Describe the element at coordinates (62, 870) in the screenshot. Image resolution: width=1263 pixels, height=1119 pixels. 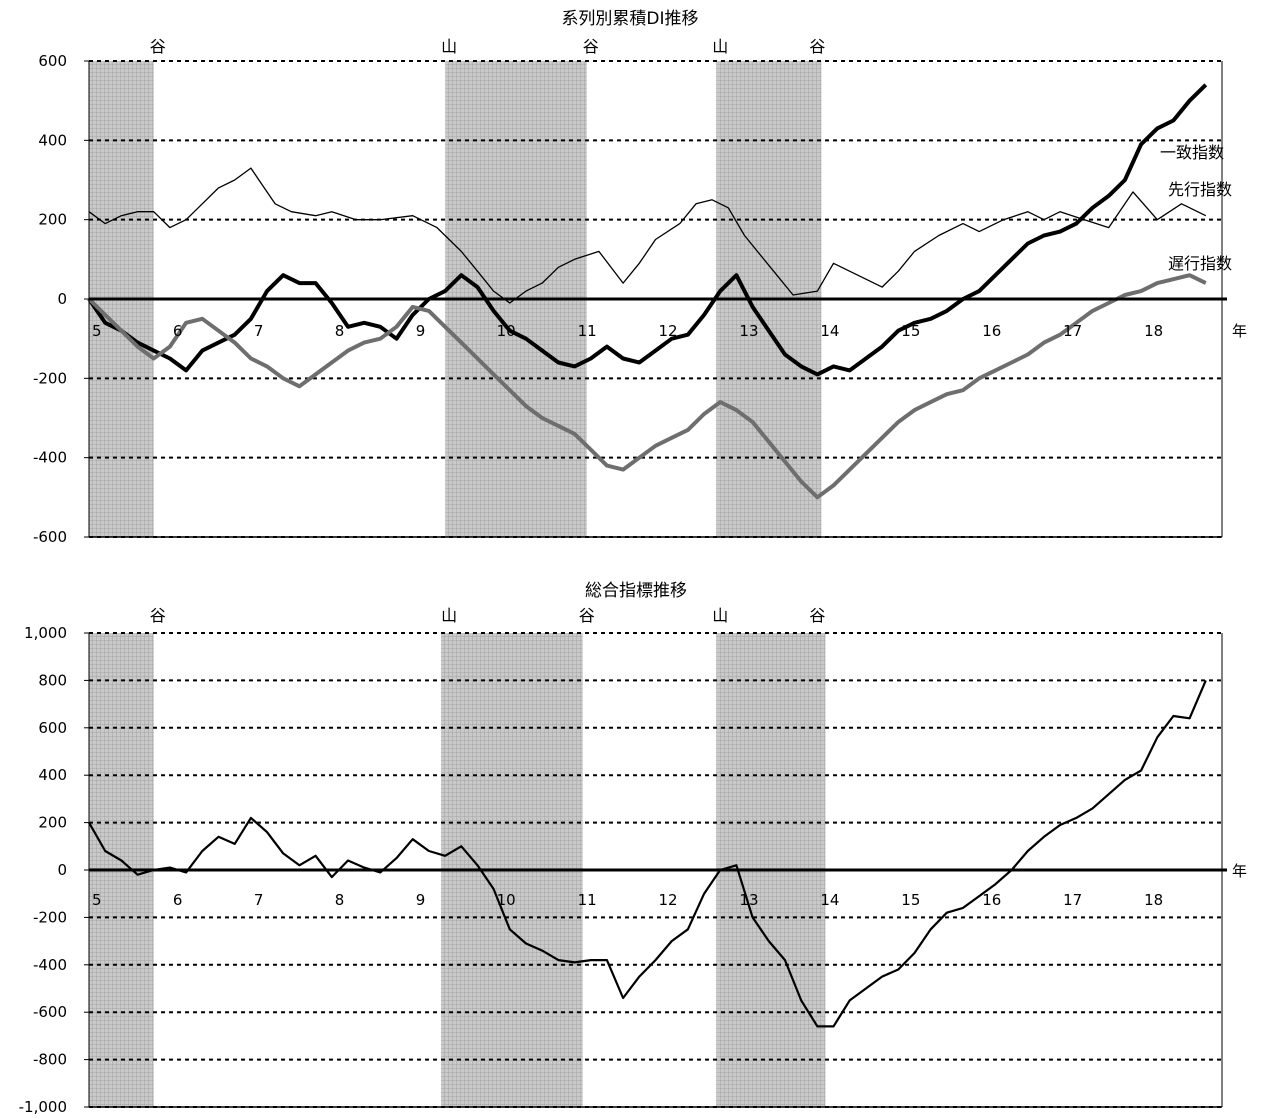
I see `bottom-chart-y-tick-label: 0` at that location.